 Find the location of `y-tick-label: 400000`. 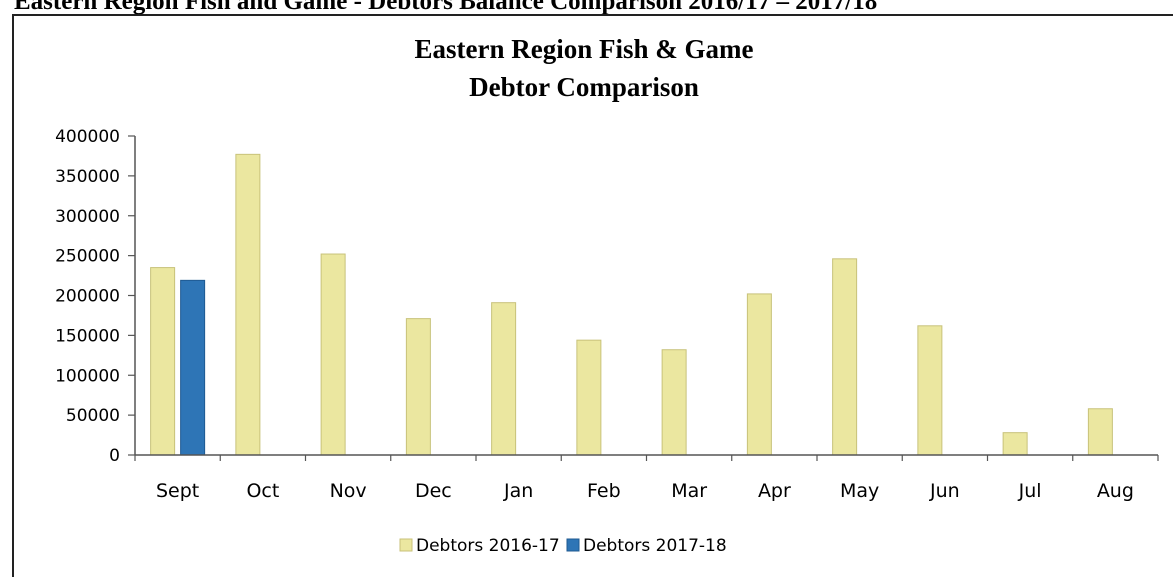

y-tick-label: 400000 is located at coordinates (87, 137).